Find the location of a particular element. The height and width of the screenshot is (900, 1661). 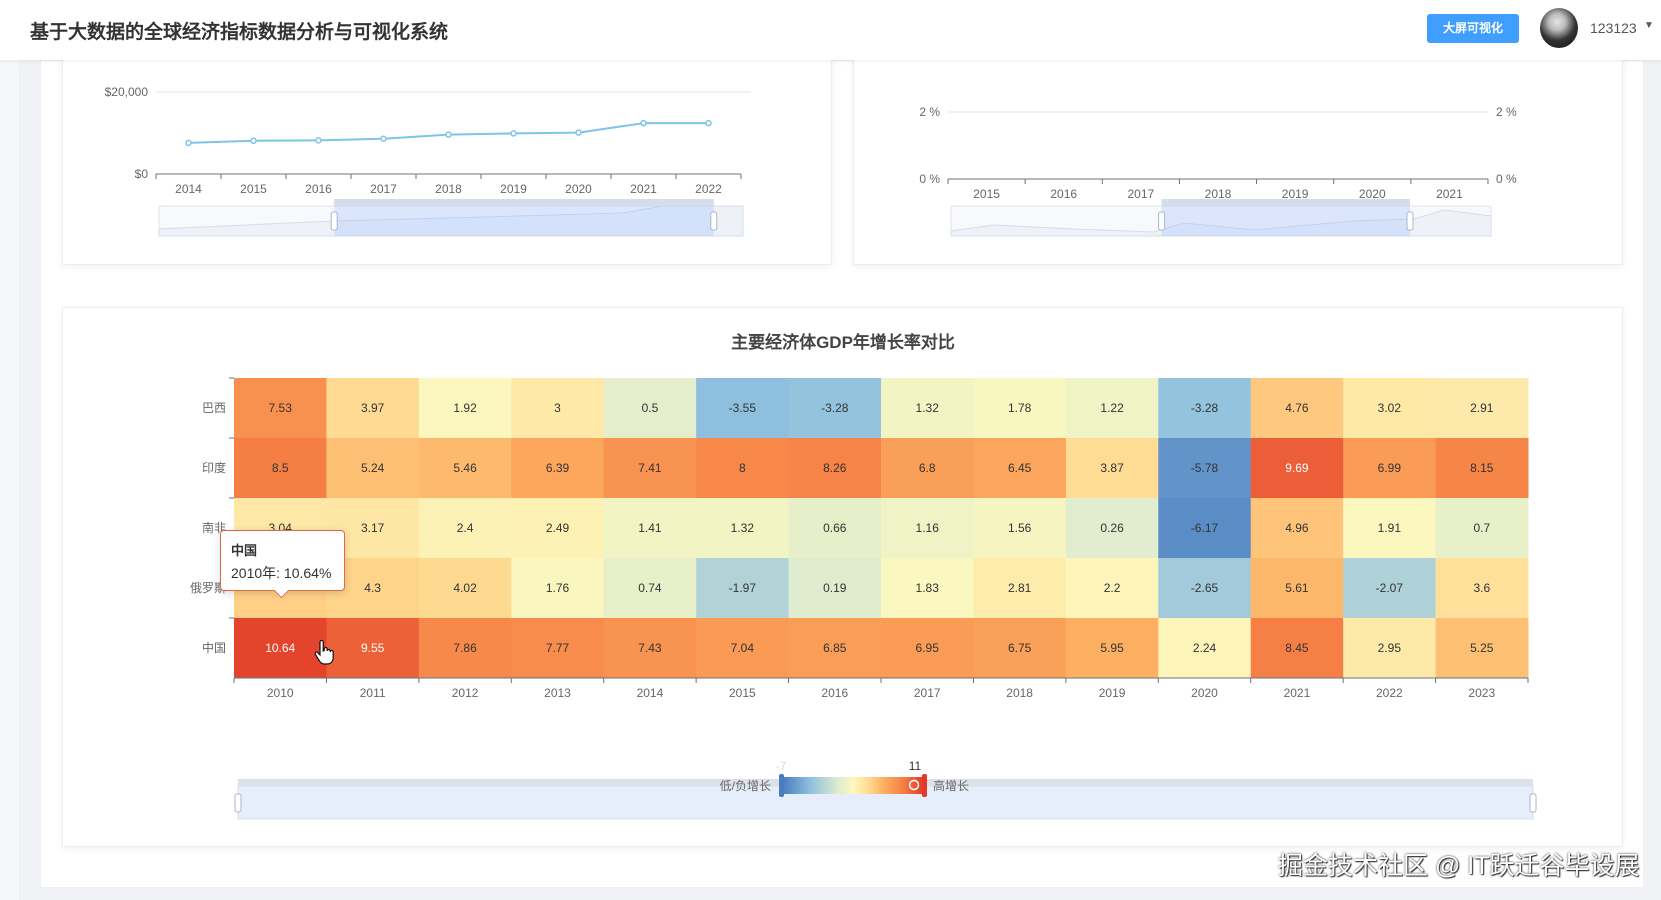

username: 123123 is located at coordinates (1613, 28).